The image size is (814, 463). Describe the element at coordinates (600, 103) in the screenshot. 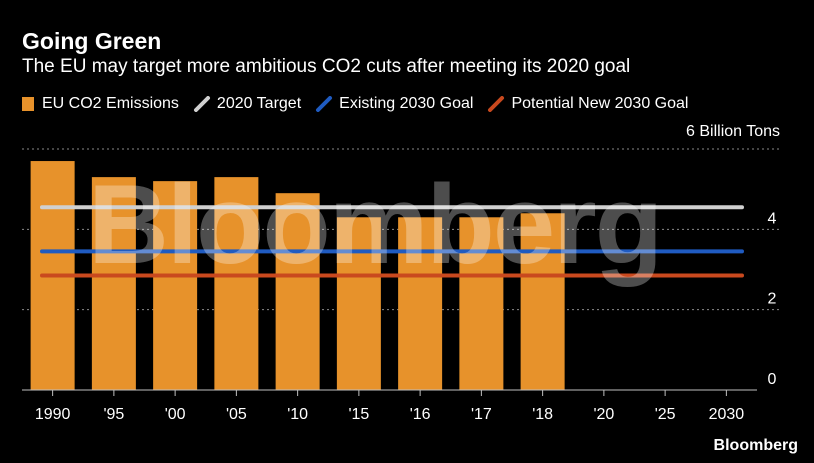

I see `legend-label: Potential New 2030 Goal` at that location.